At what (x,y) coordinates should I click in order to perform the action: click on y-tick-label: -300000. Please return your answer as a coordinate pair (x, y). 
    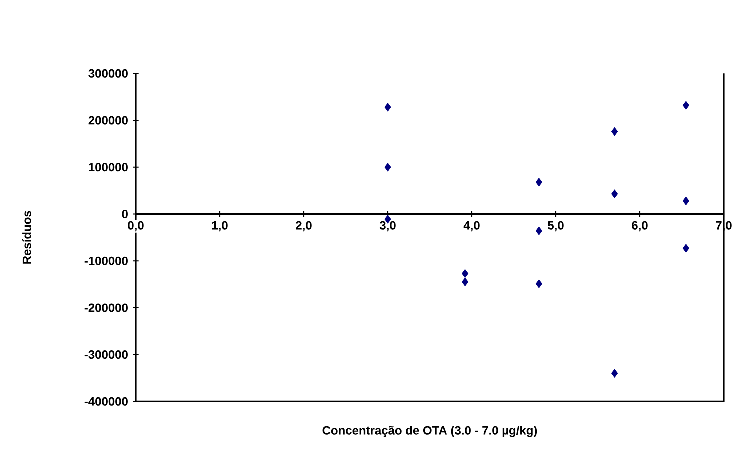
    Looking at the image, I should click on (106, 355).